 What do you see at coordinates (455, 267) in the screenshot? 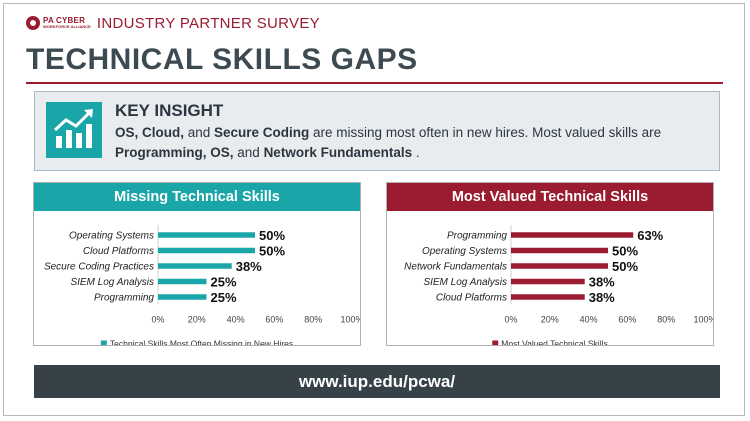
I see `category-label: Network Fundamentals` at bounding box center [455, 267].